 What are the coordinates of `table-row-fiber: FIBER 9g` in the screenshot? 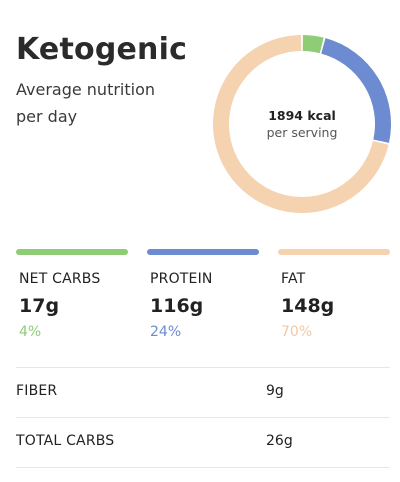 It's located at (203, 392).